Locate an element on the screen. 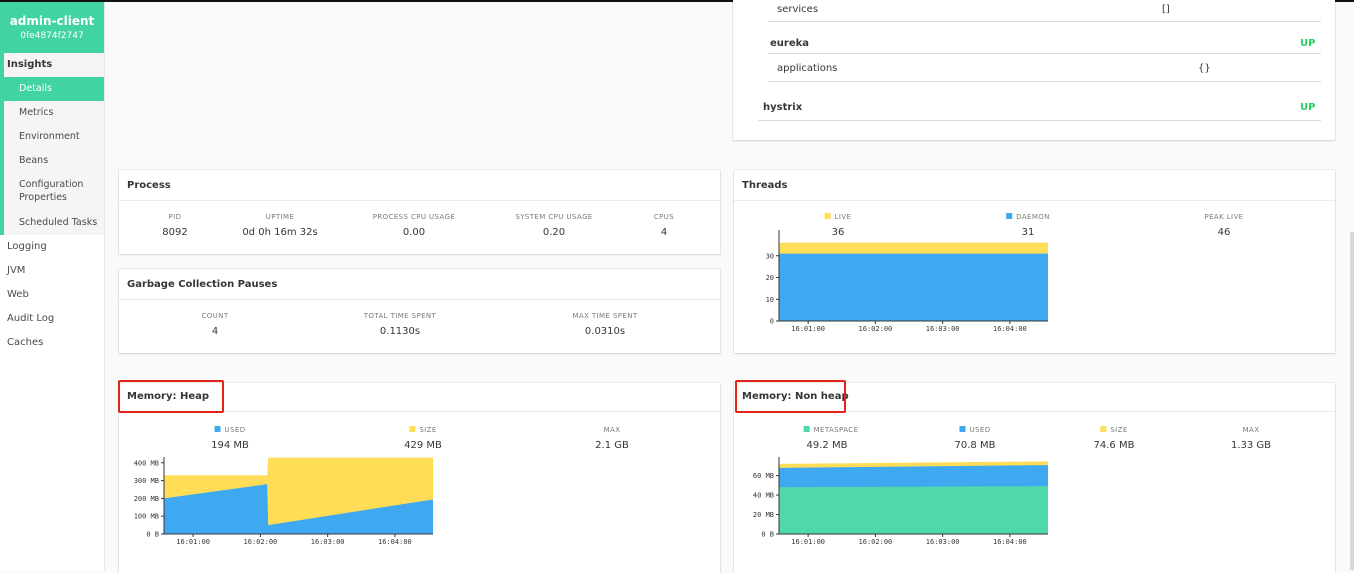  series-area-metaspace is located at coordinates (913, 510).